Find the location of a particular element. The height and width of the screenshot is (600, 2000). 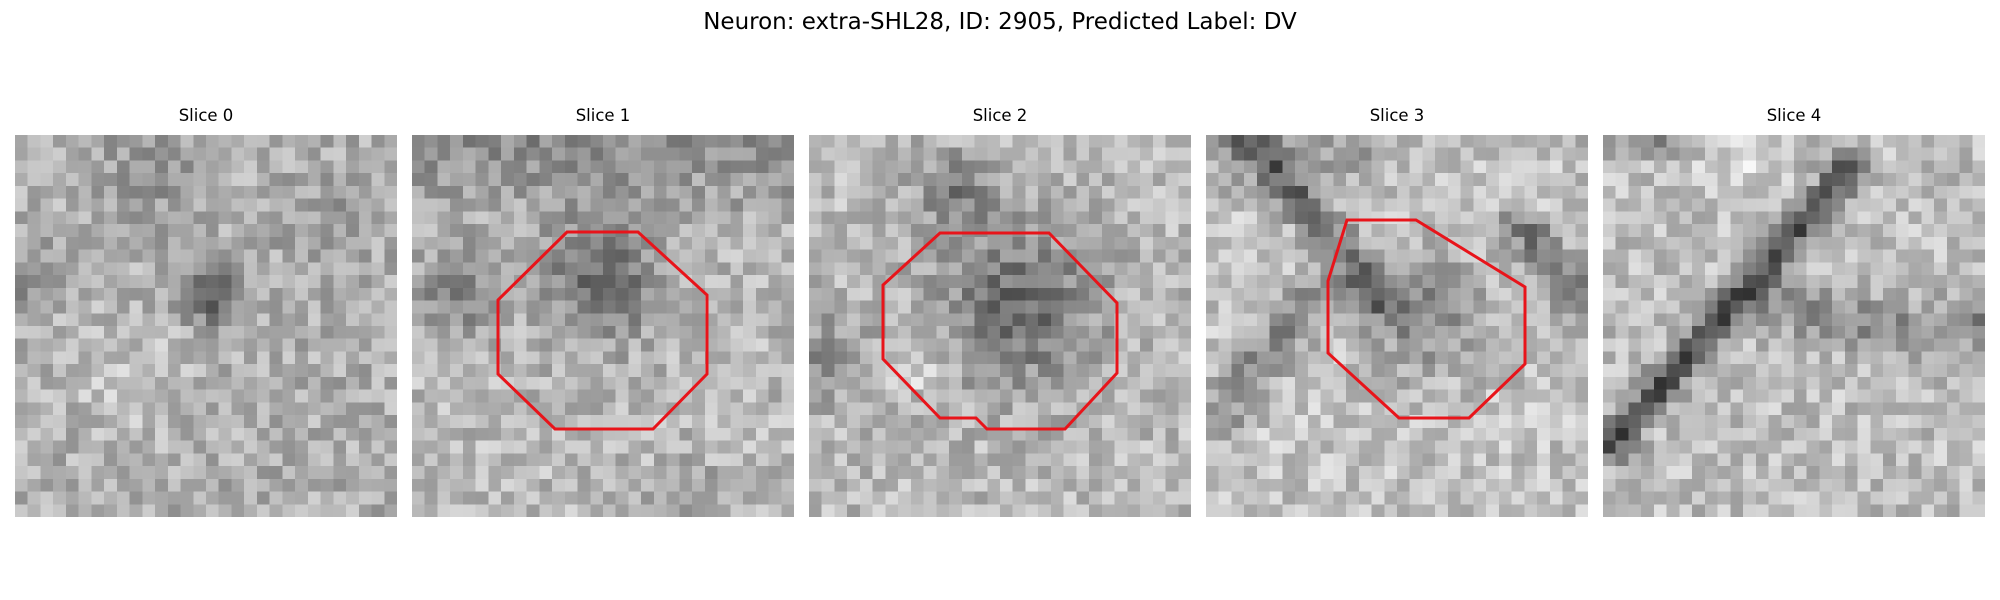

slice-panel-0: Slice 0 is located at coordinates (206, 312).